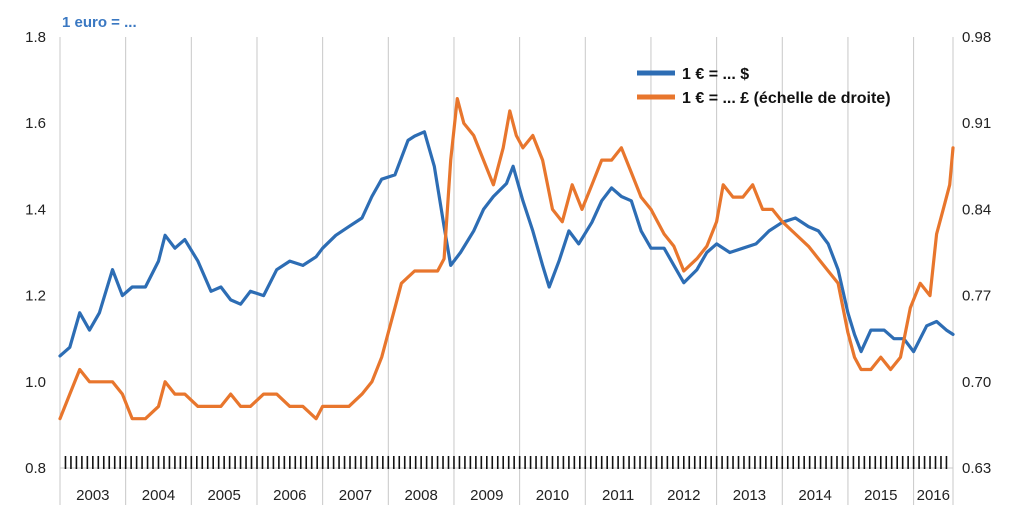  What do you see at coordinates (976, 209) in the screenshot?
I see `y-right-tick-label: 0.84` at bounding box center [976, 209].